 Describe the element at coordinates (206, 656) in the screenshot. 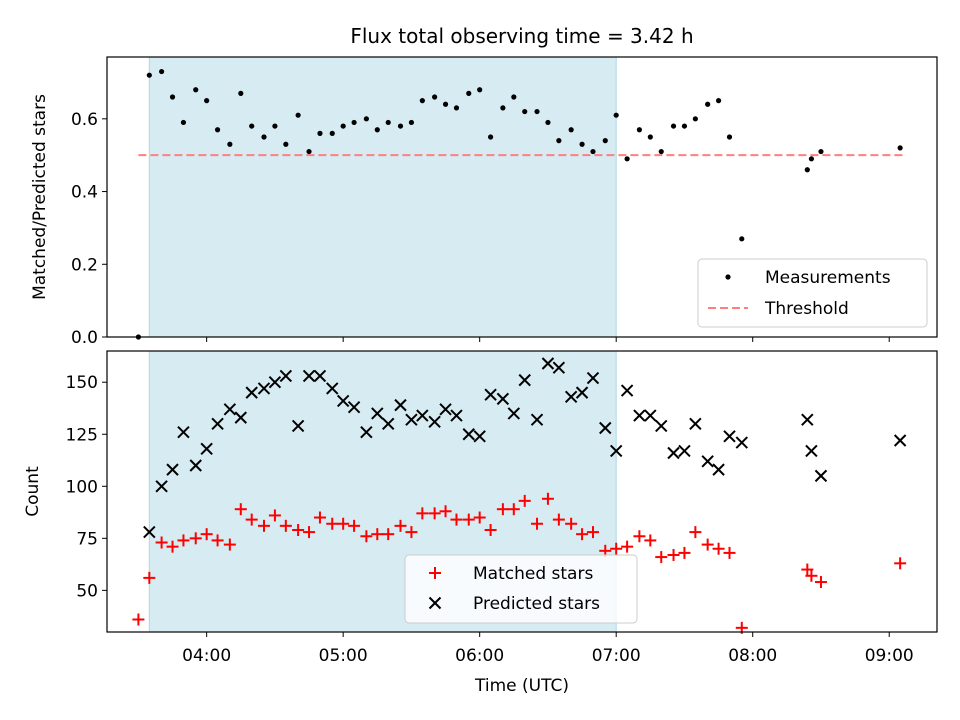

I see `x-tick-label: 04:00` at that location.